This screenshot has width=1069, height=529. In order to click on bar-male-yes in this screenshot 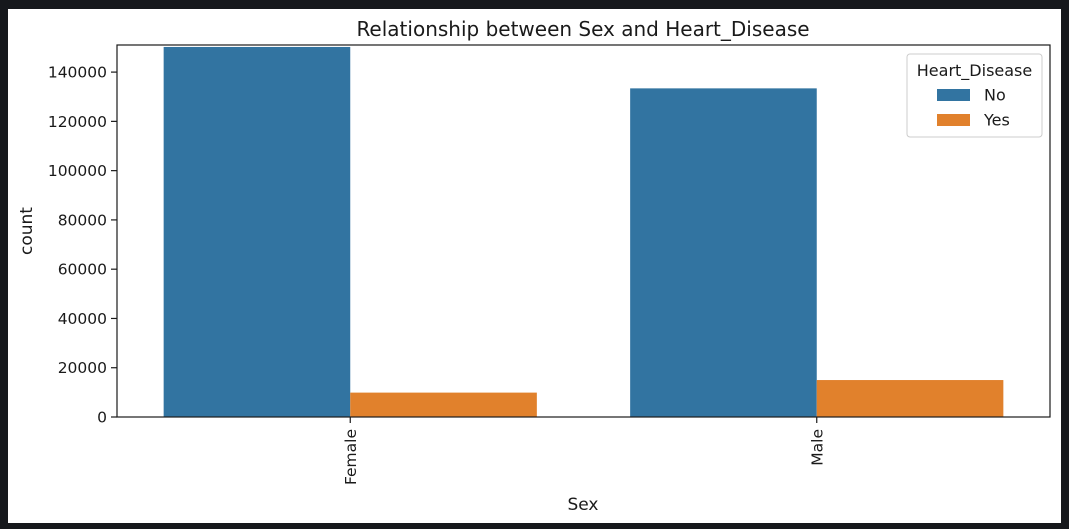, I will do `click(910, 398)`.